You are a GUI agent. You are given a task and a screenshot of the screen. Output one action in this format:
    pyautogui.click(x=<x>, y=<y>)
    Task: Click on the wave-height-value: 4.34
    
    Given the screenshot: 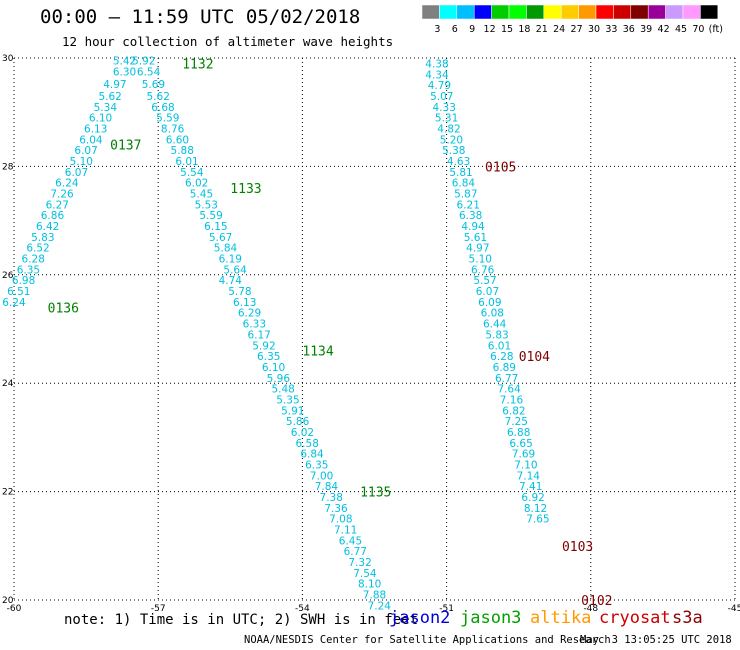 What is the action you would take?
    pyautogui.click(x=437, y=75)
    